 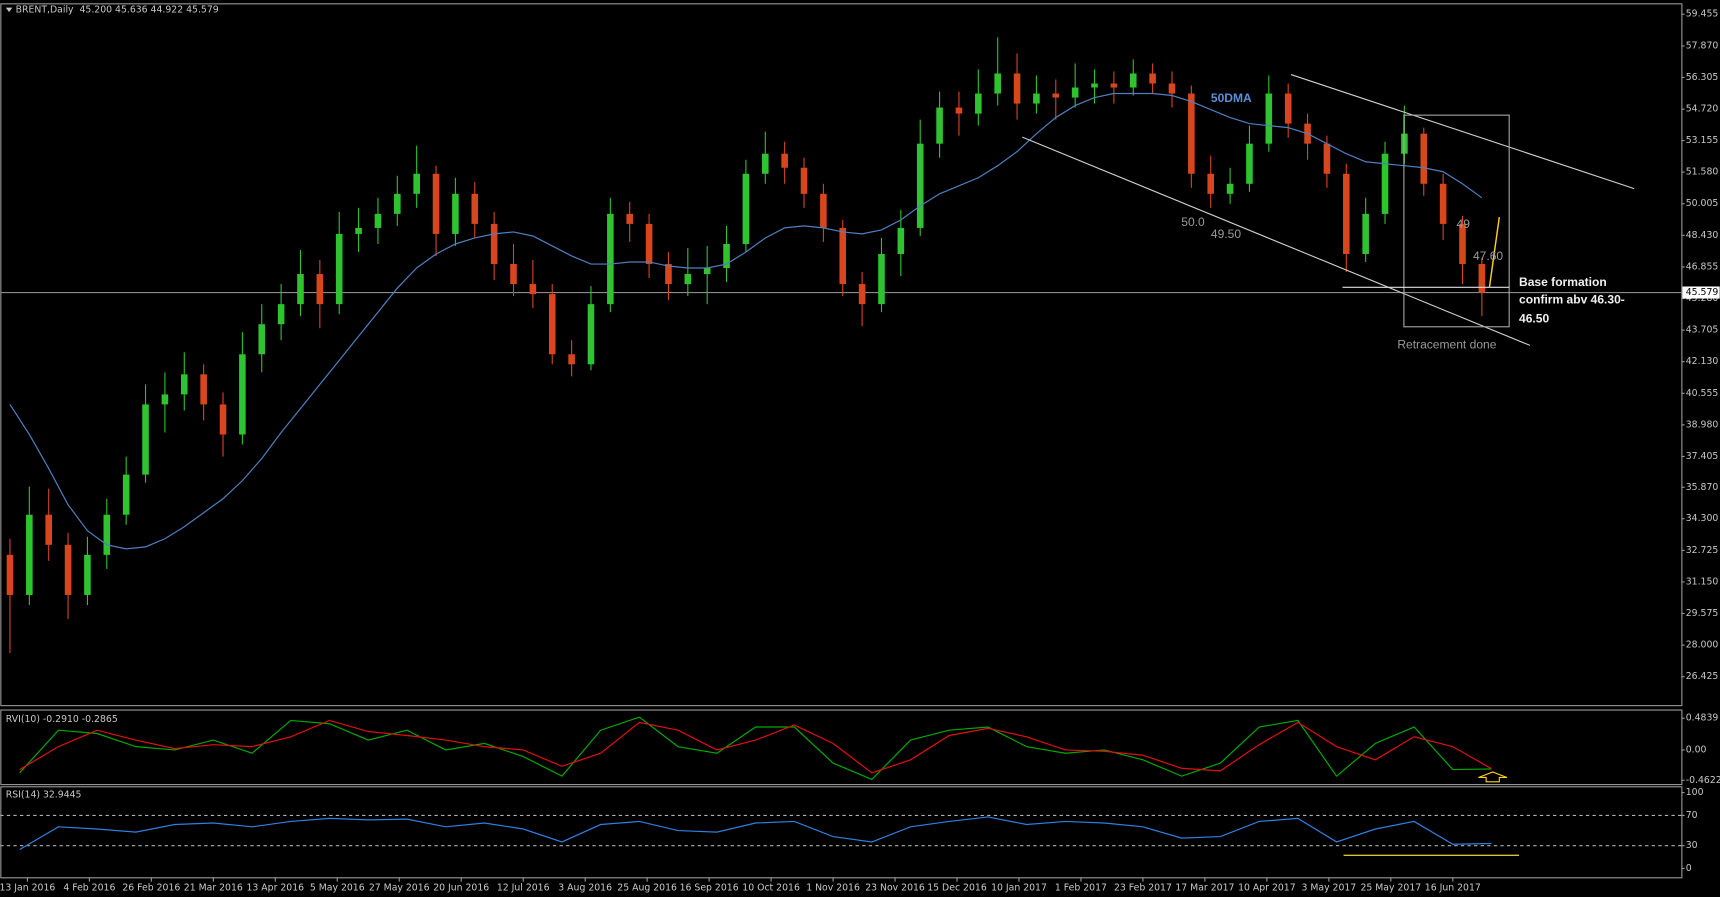 I want to click on x-tick-label: 12 Jul 2016, so click(x=523, y=888).